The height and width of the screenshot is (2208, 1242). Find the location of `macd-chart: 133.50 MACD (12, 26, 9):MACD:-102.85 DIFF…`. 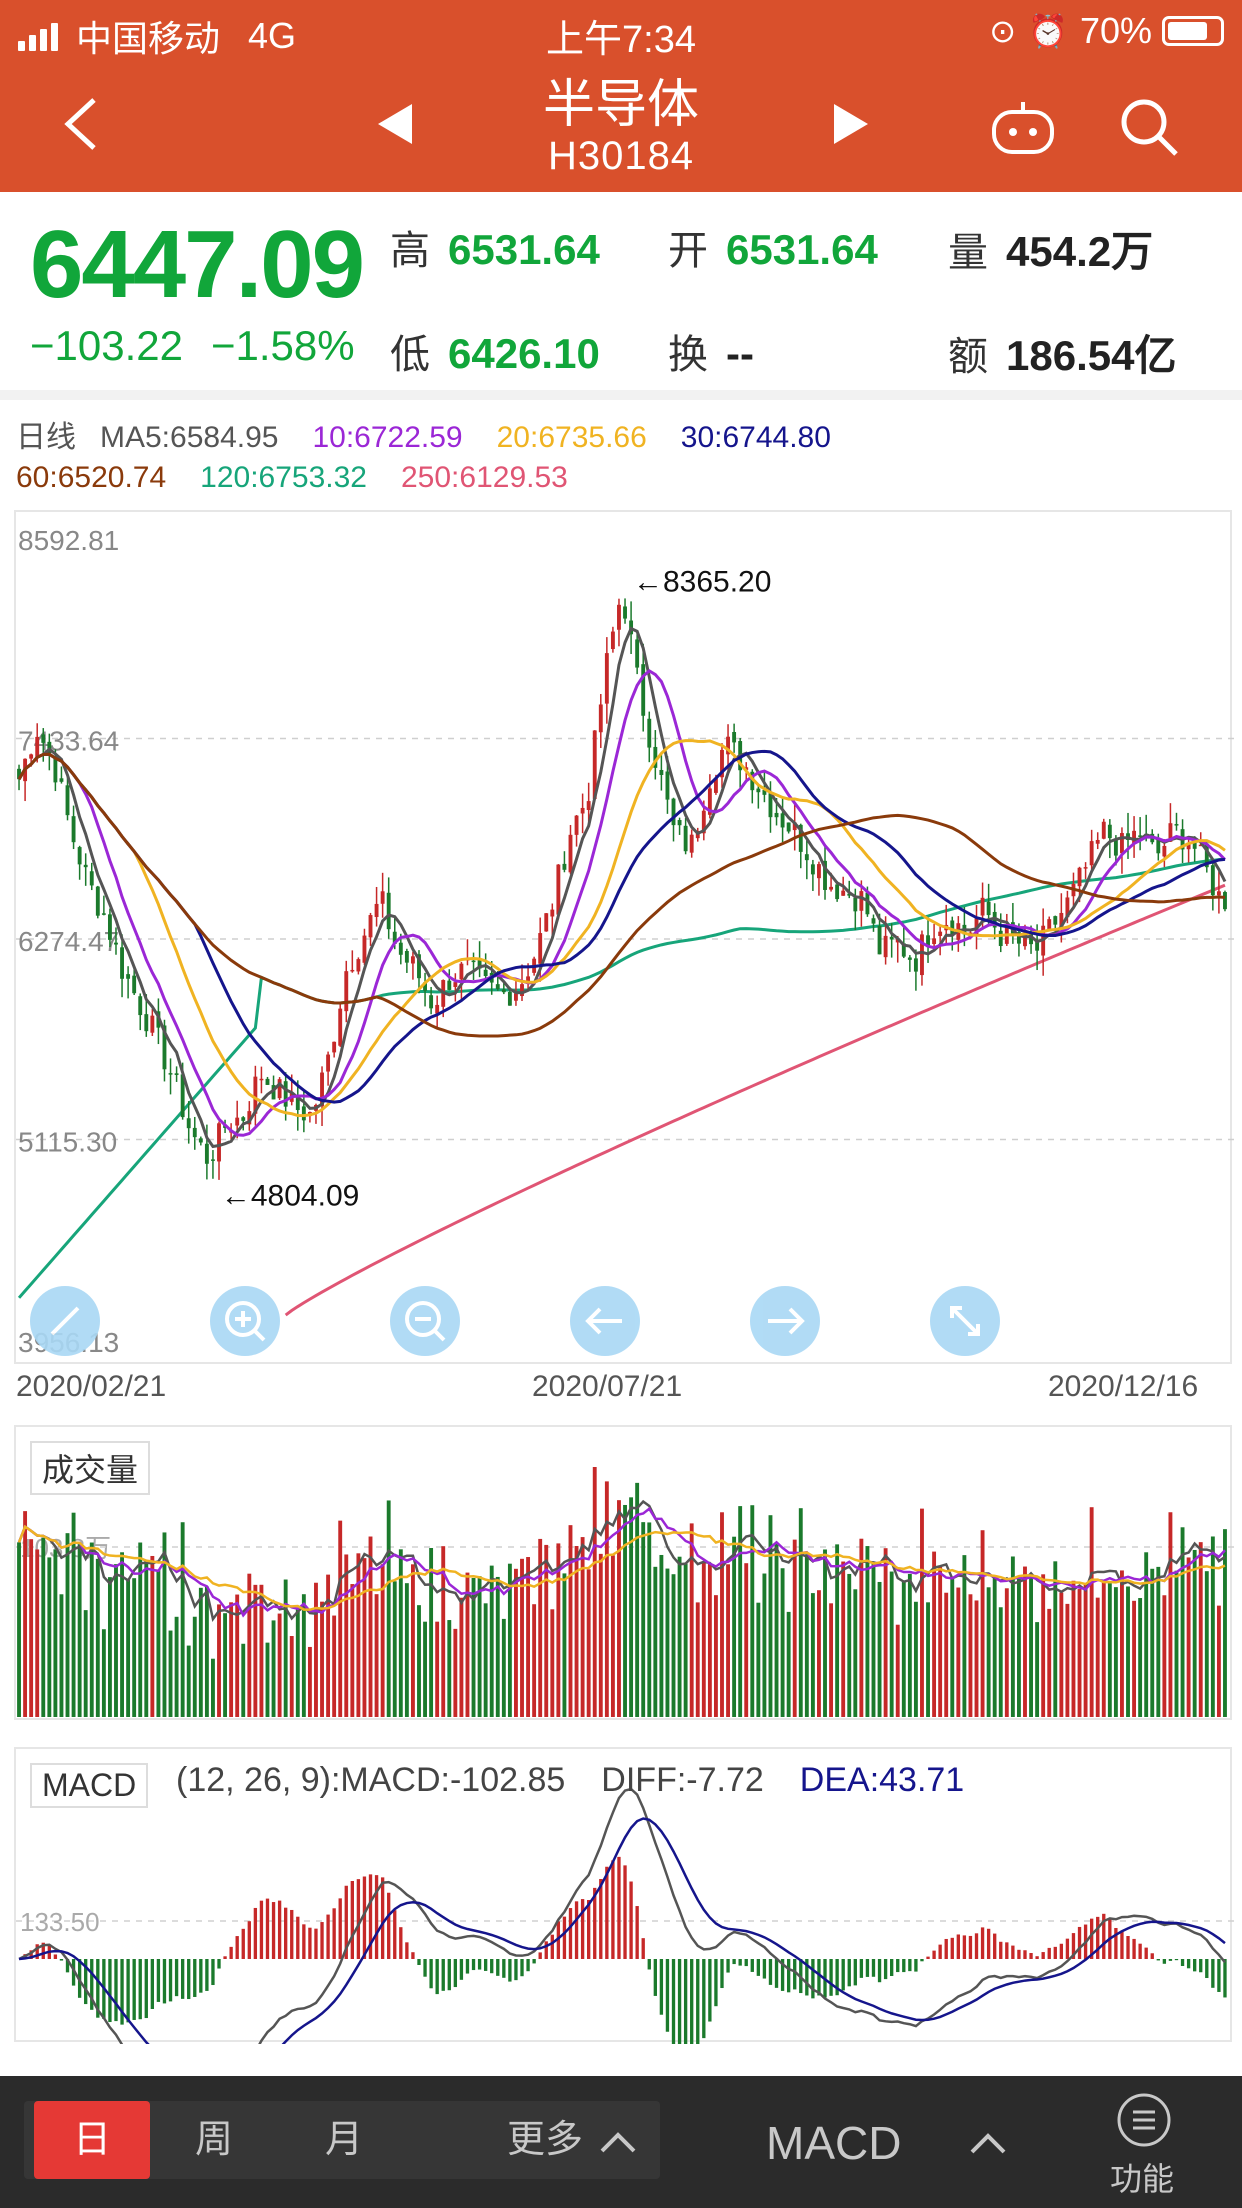

macd-chart: 133.50 MACD (12, 26, 9):MACD:-102.85 DIFF… is located at coordinates (624, 1895).